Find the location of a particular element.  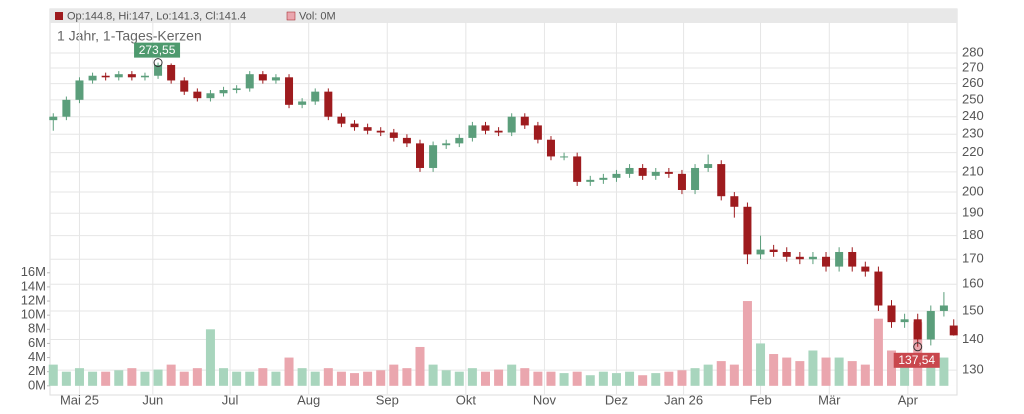

y-tick-label: 250 is located at coordinates (973, 98).